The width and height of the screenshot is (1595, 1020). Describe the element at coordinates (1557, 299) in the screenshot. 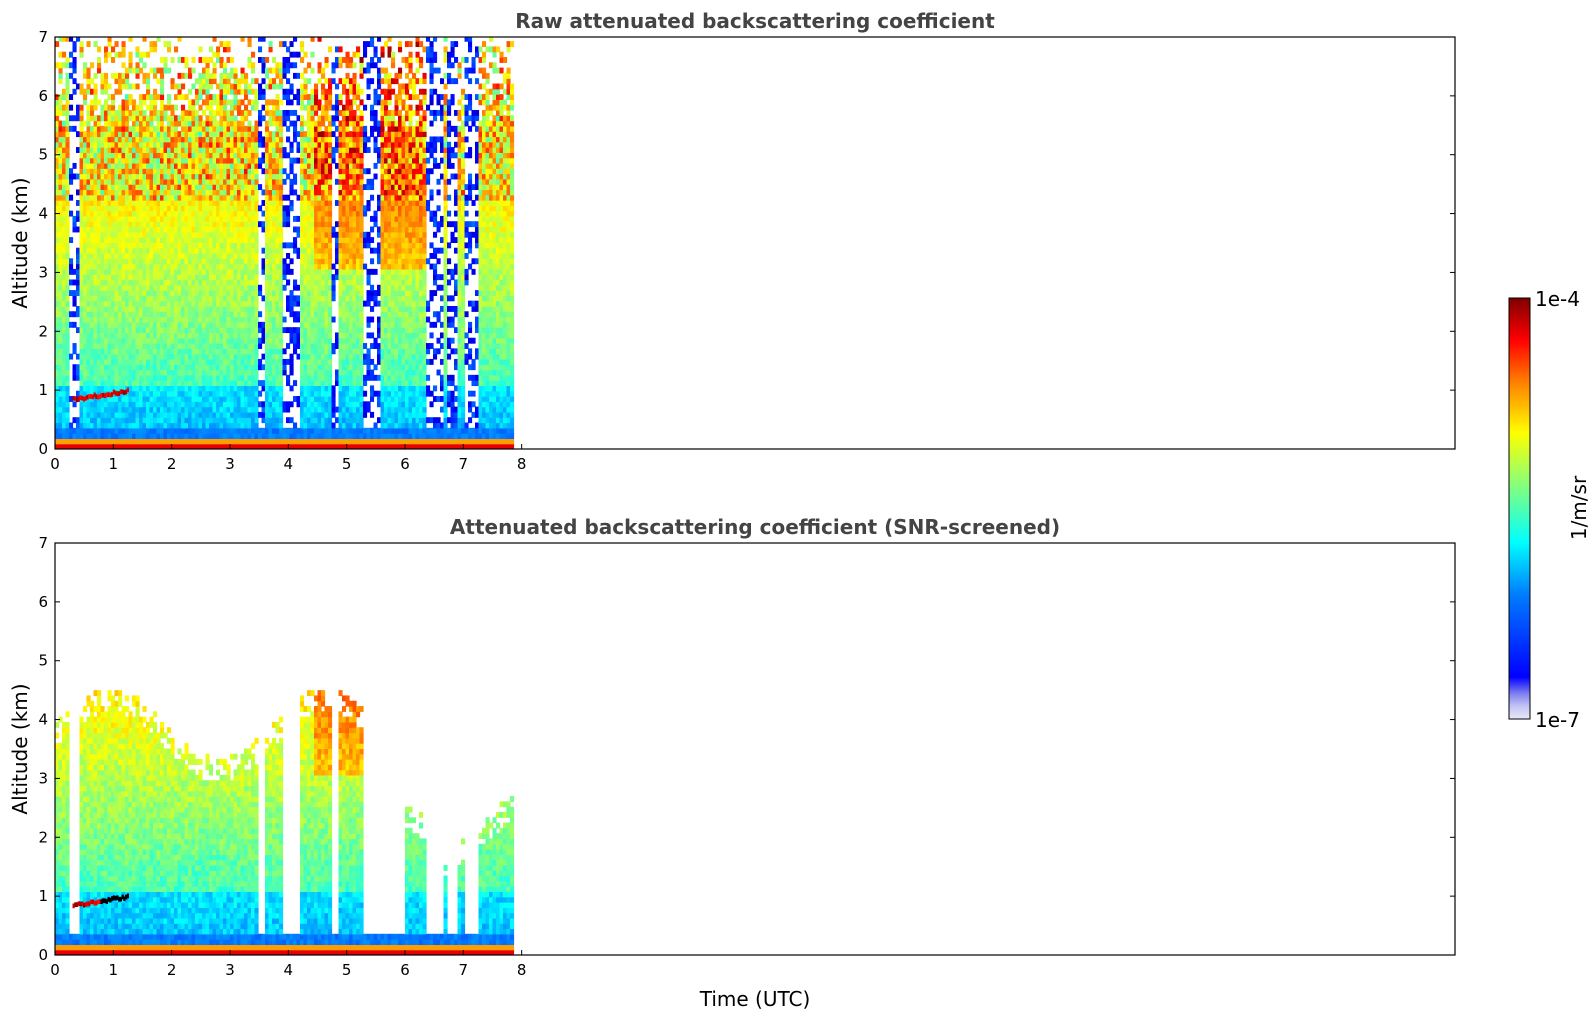

I see `colorbar-max-label: 1e-4` at that location.